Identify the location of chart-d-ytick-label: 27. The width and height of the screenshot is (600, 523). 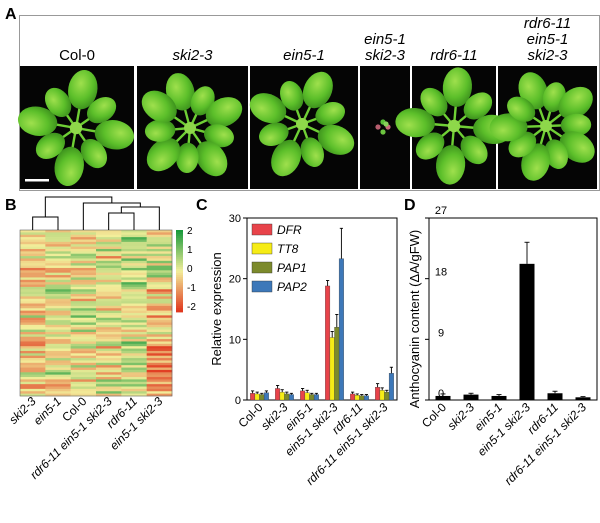
(441, 211).